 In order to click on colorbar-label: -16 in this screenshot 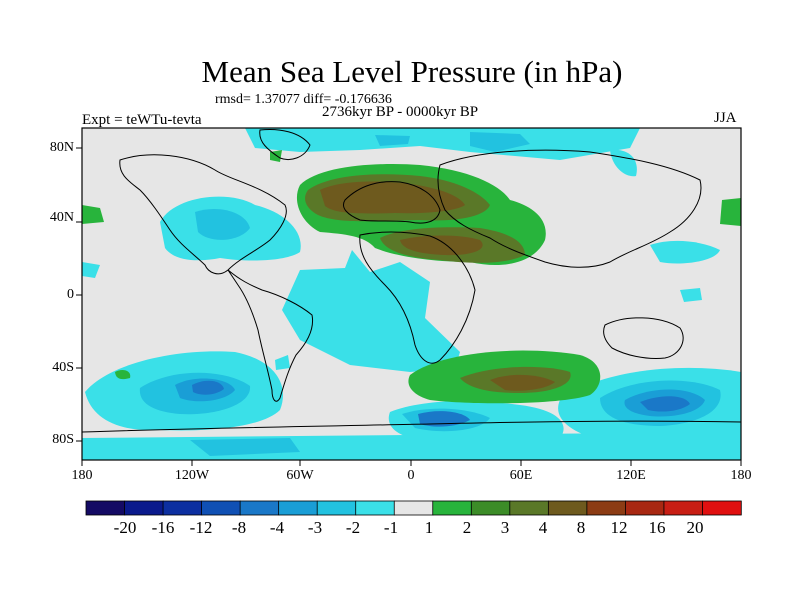, I will do `click(163, 527)`.